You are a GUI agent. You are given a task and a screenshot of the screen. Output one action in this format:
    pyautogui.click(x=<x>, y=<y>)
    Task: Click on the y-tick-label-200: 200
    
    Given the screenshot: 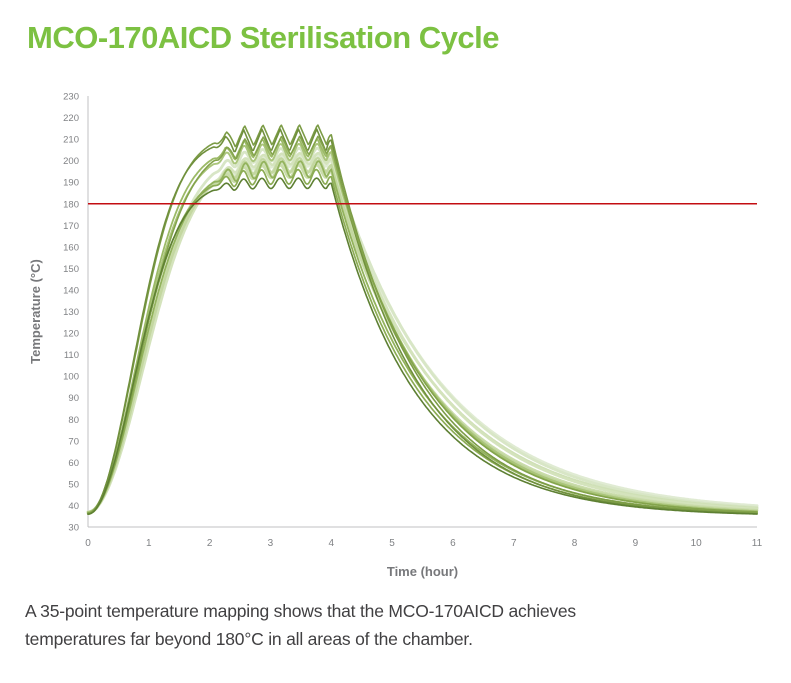 What is the action you would take?
    pyautogui.click(x=71, y=161)
    